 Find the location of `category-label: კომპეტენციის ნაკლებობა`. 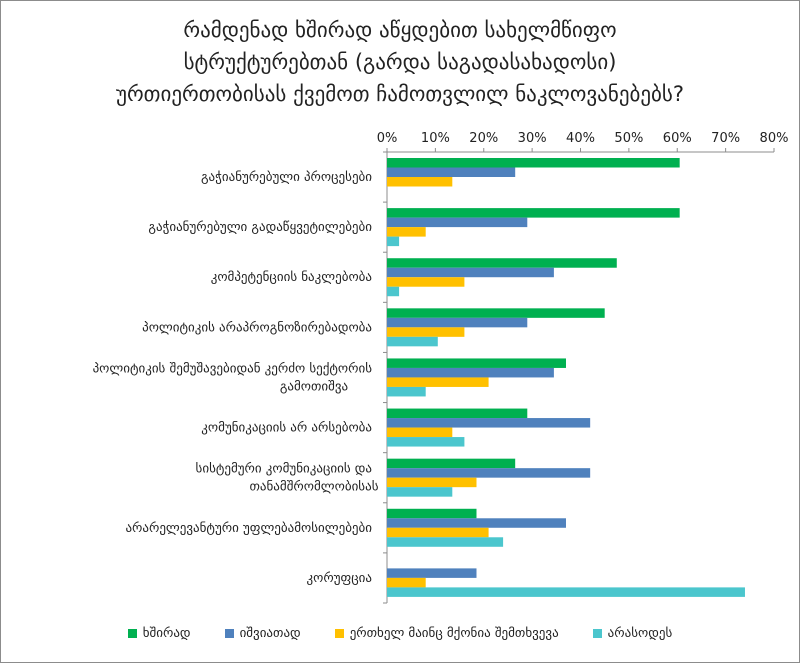

category-label: კომპეტენციის ნაკლებობა is located at coordinates (291, 277).